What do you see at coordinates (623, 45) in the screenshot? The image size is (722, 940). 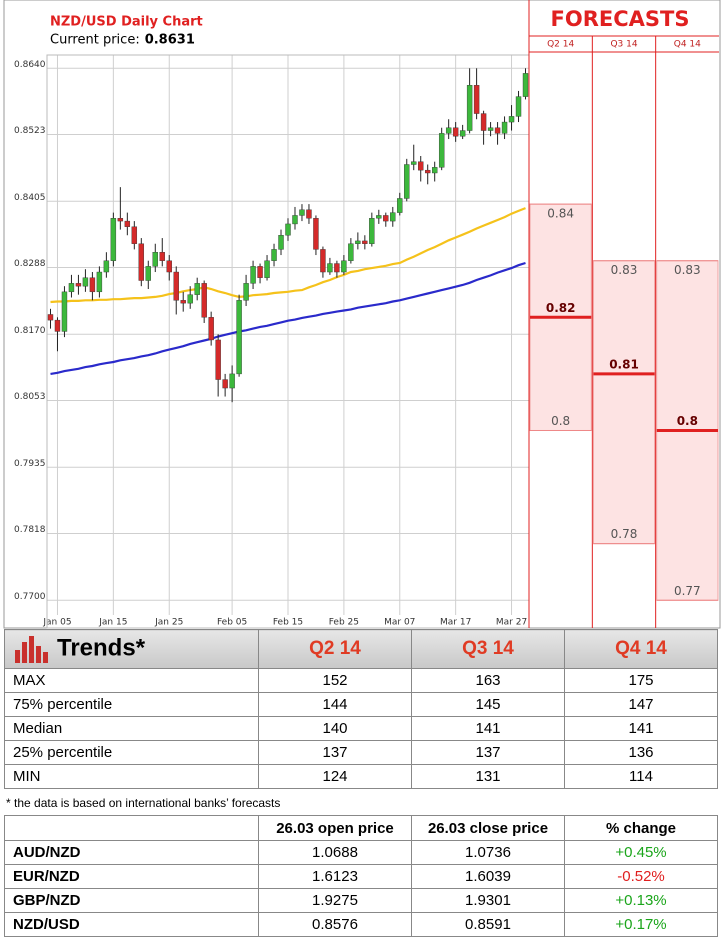 I see `forecast-column-label: Q3 14` at bounding box center [623, 45].